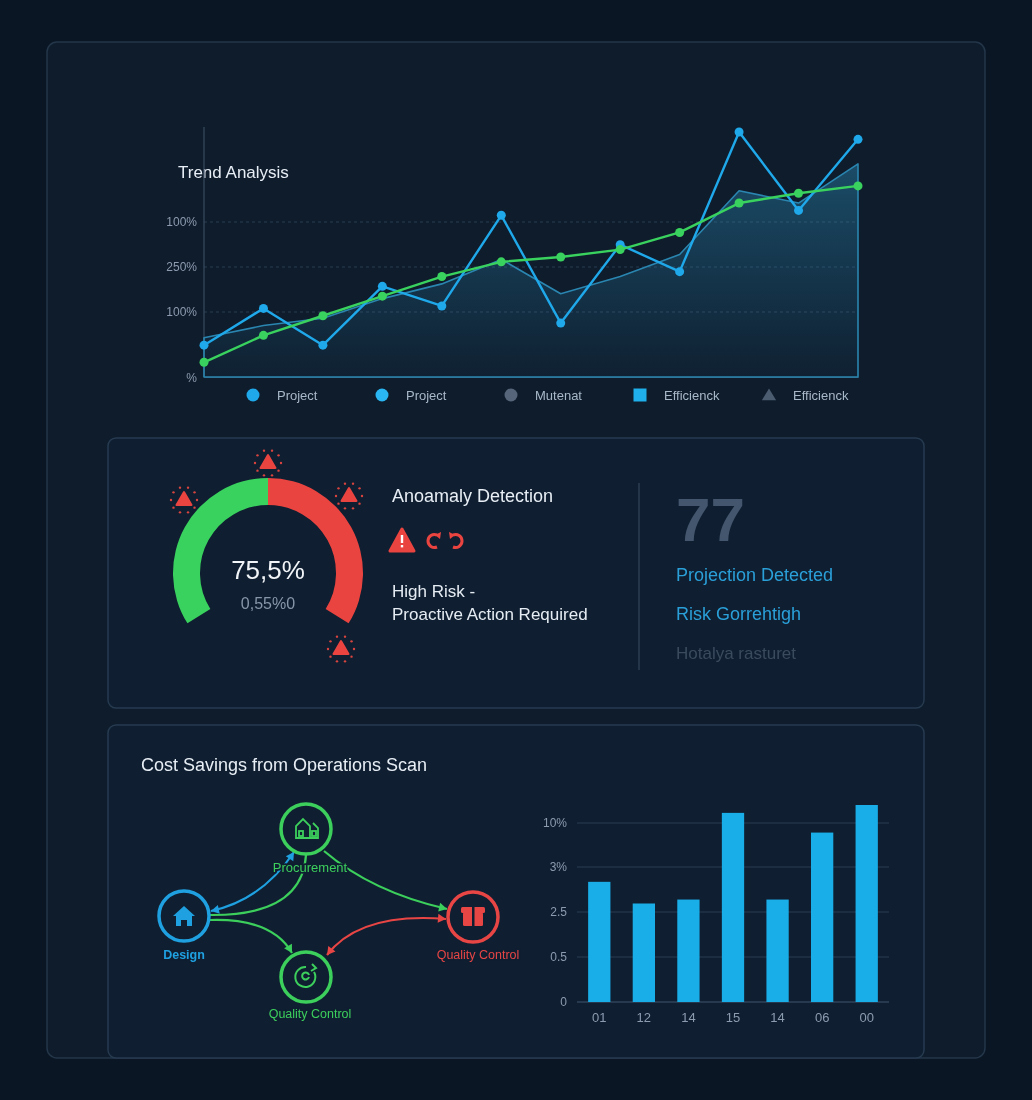 This screenshot has width=1032, height=1100. I want to click on legend-label: Mutenat, so click(559, 395).